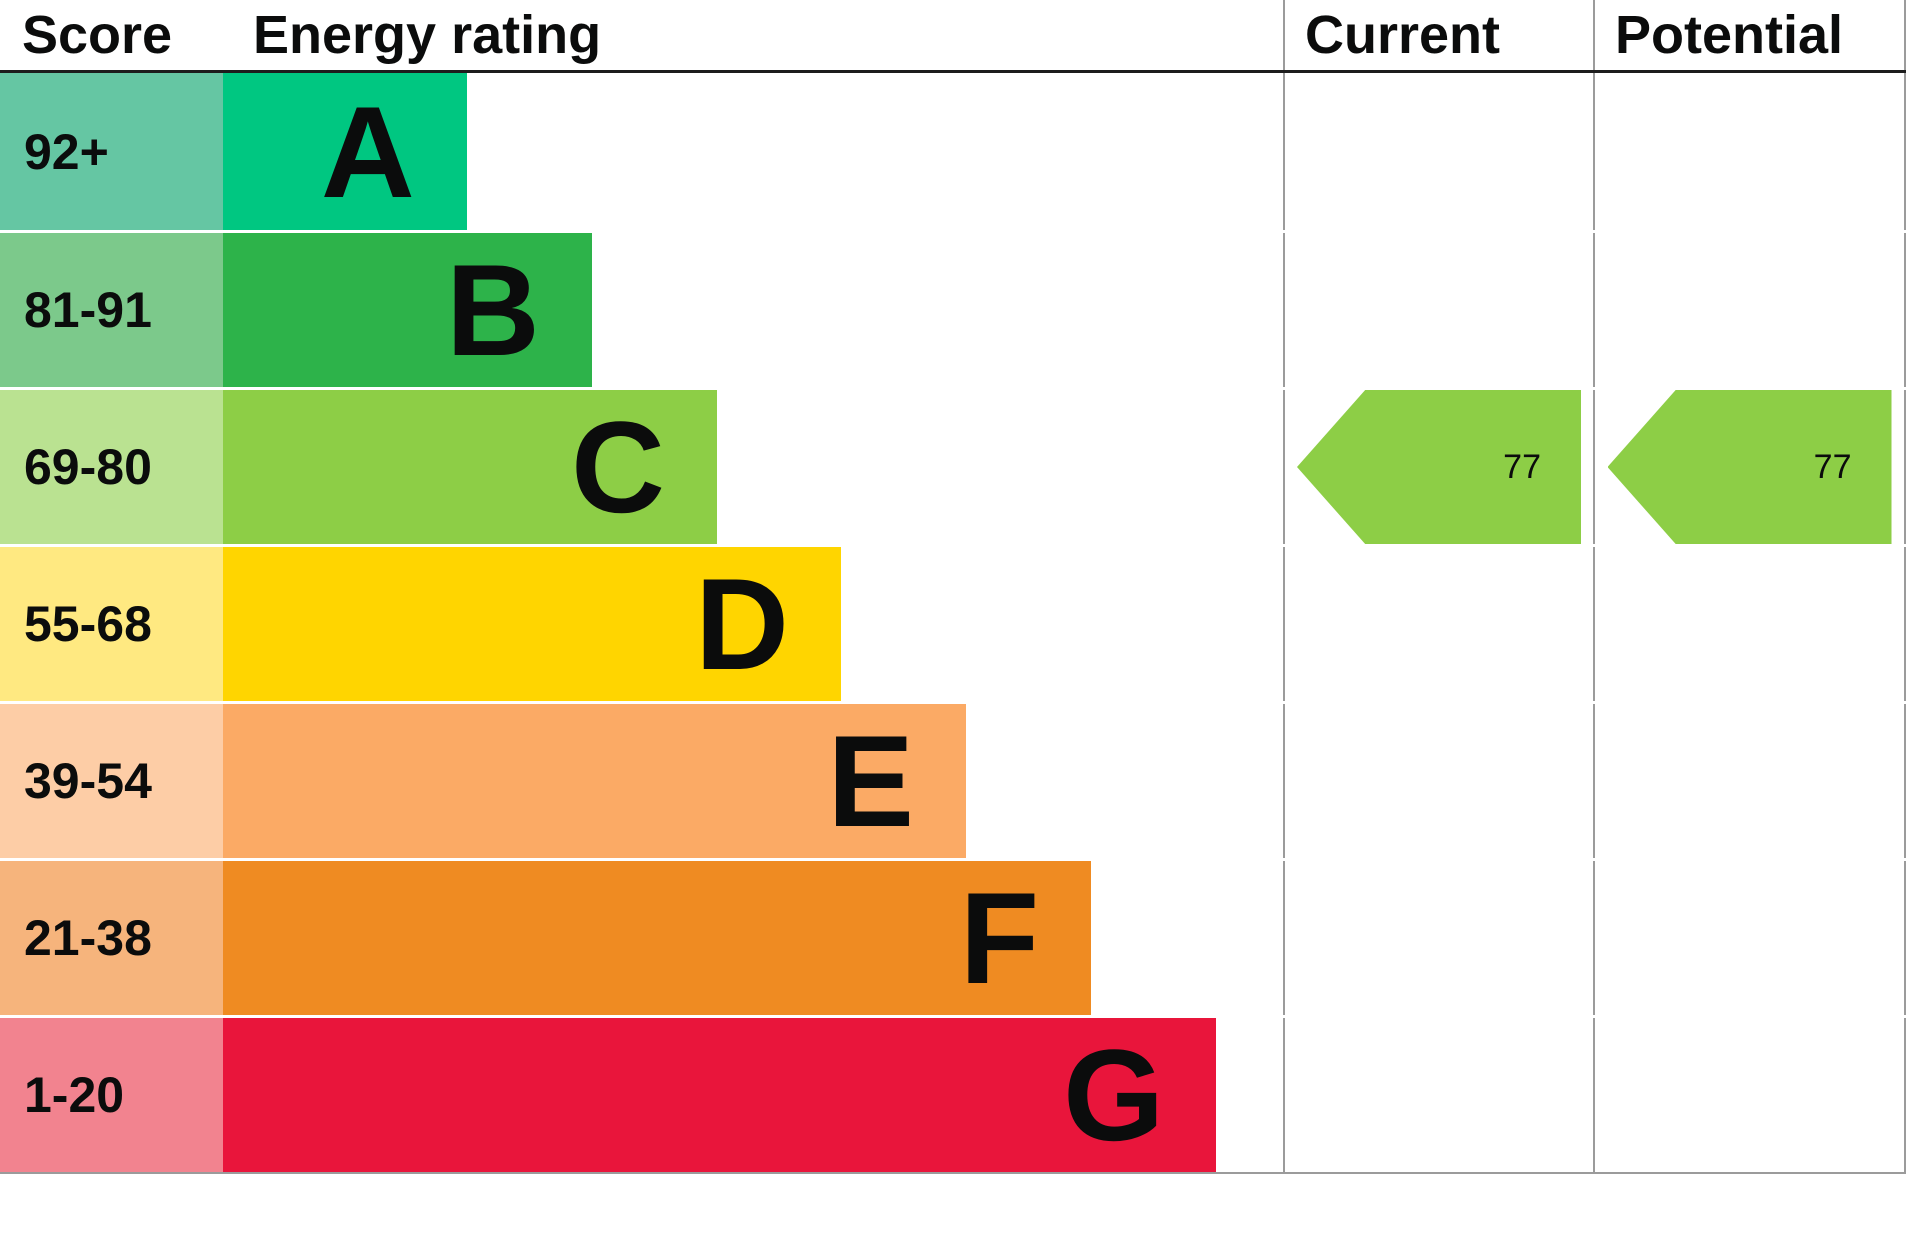 The height and width of the screenshot is (1249, 1920). Describe the element at coordinates (999, 938) in the screenshot. I see `band-letter: F` at that location.